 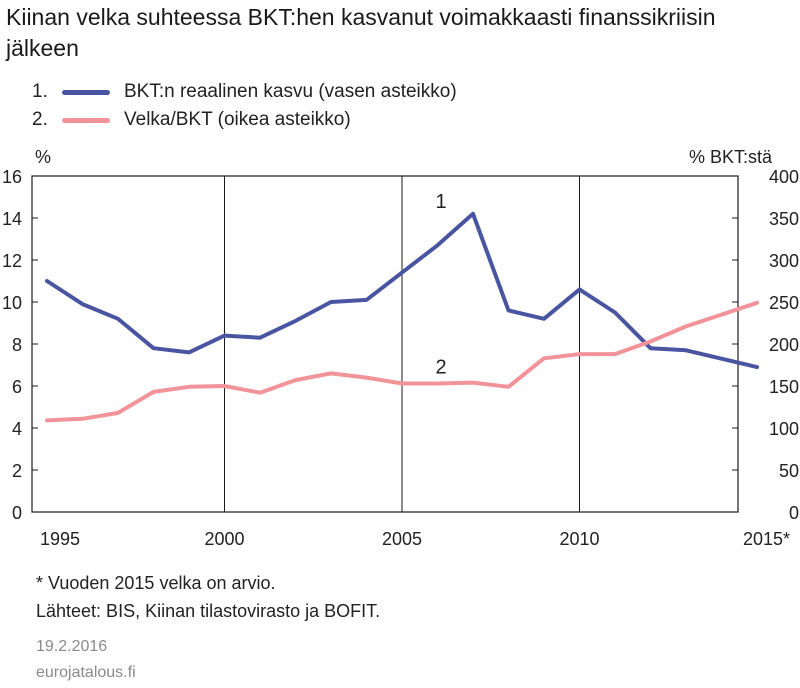 What do you see at coordinates (731, 157) in the screenshot?
I see `right-axis-unit: % BKT:stä` at bounding box center [731, 157].